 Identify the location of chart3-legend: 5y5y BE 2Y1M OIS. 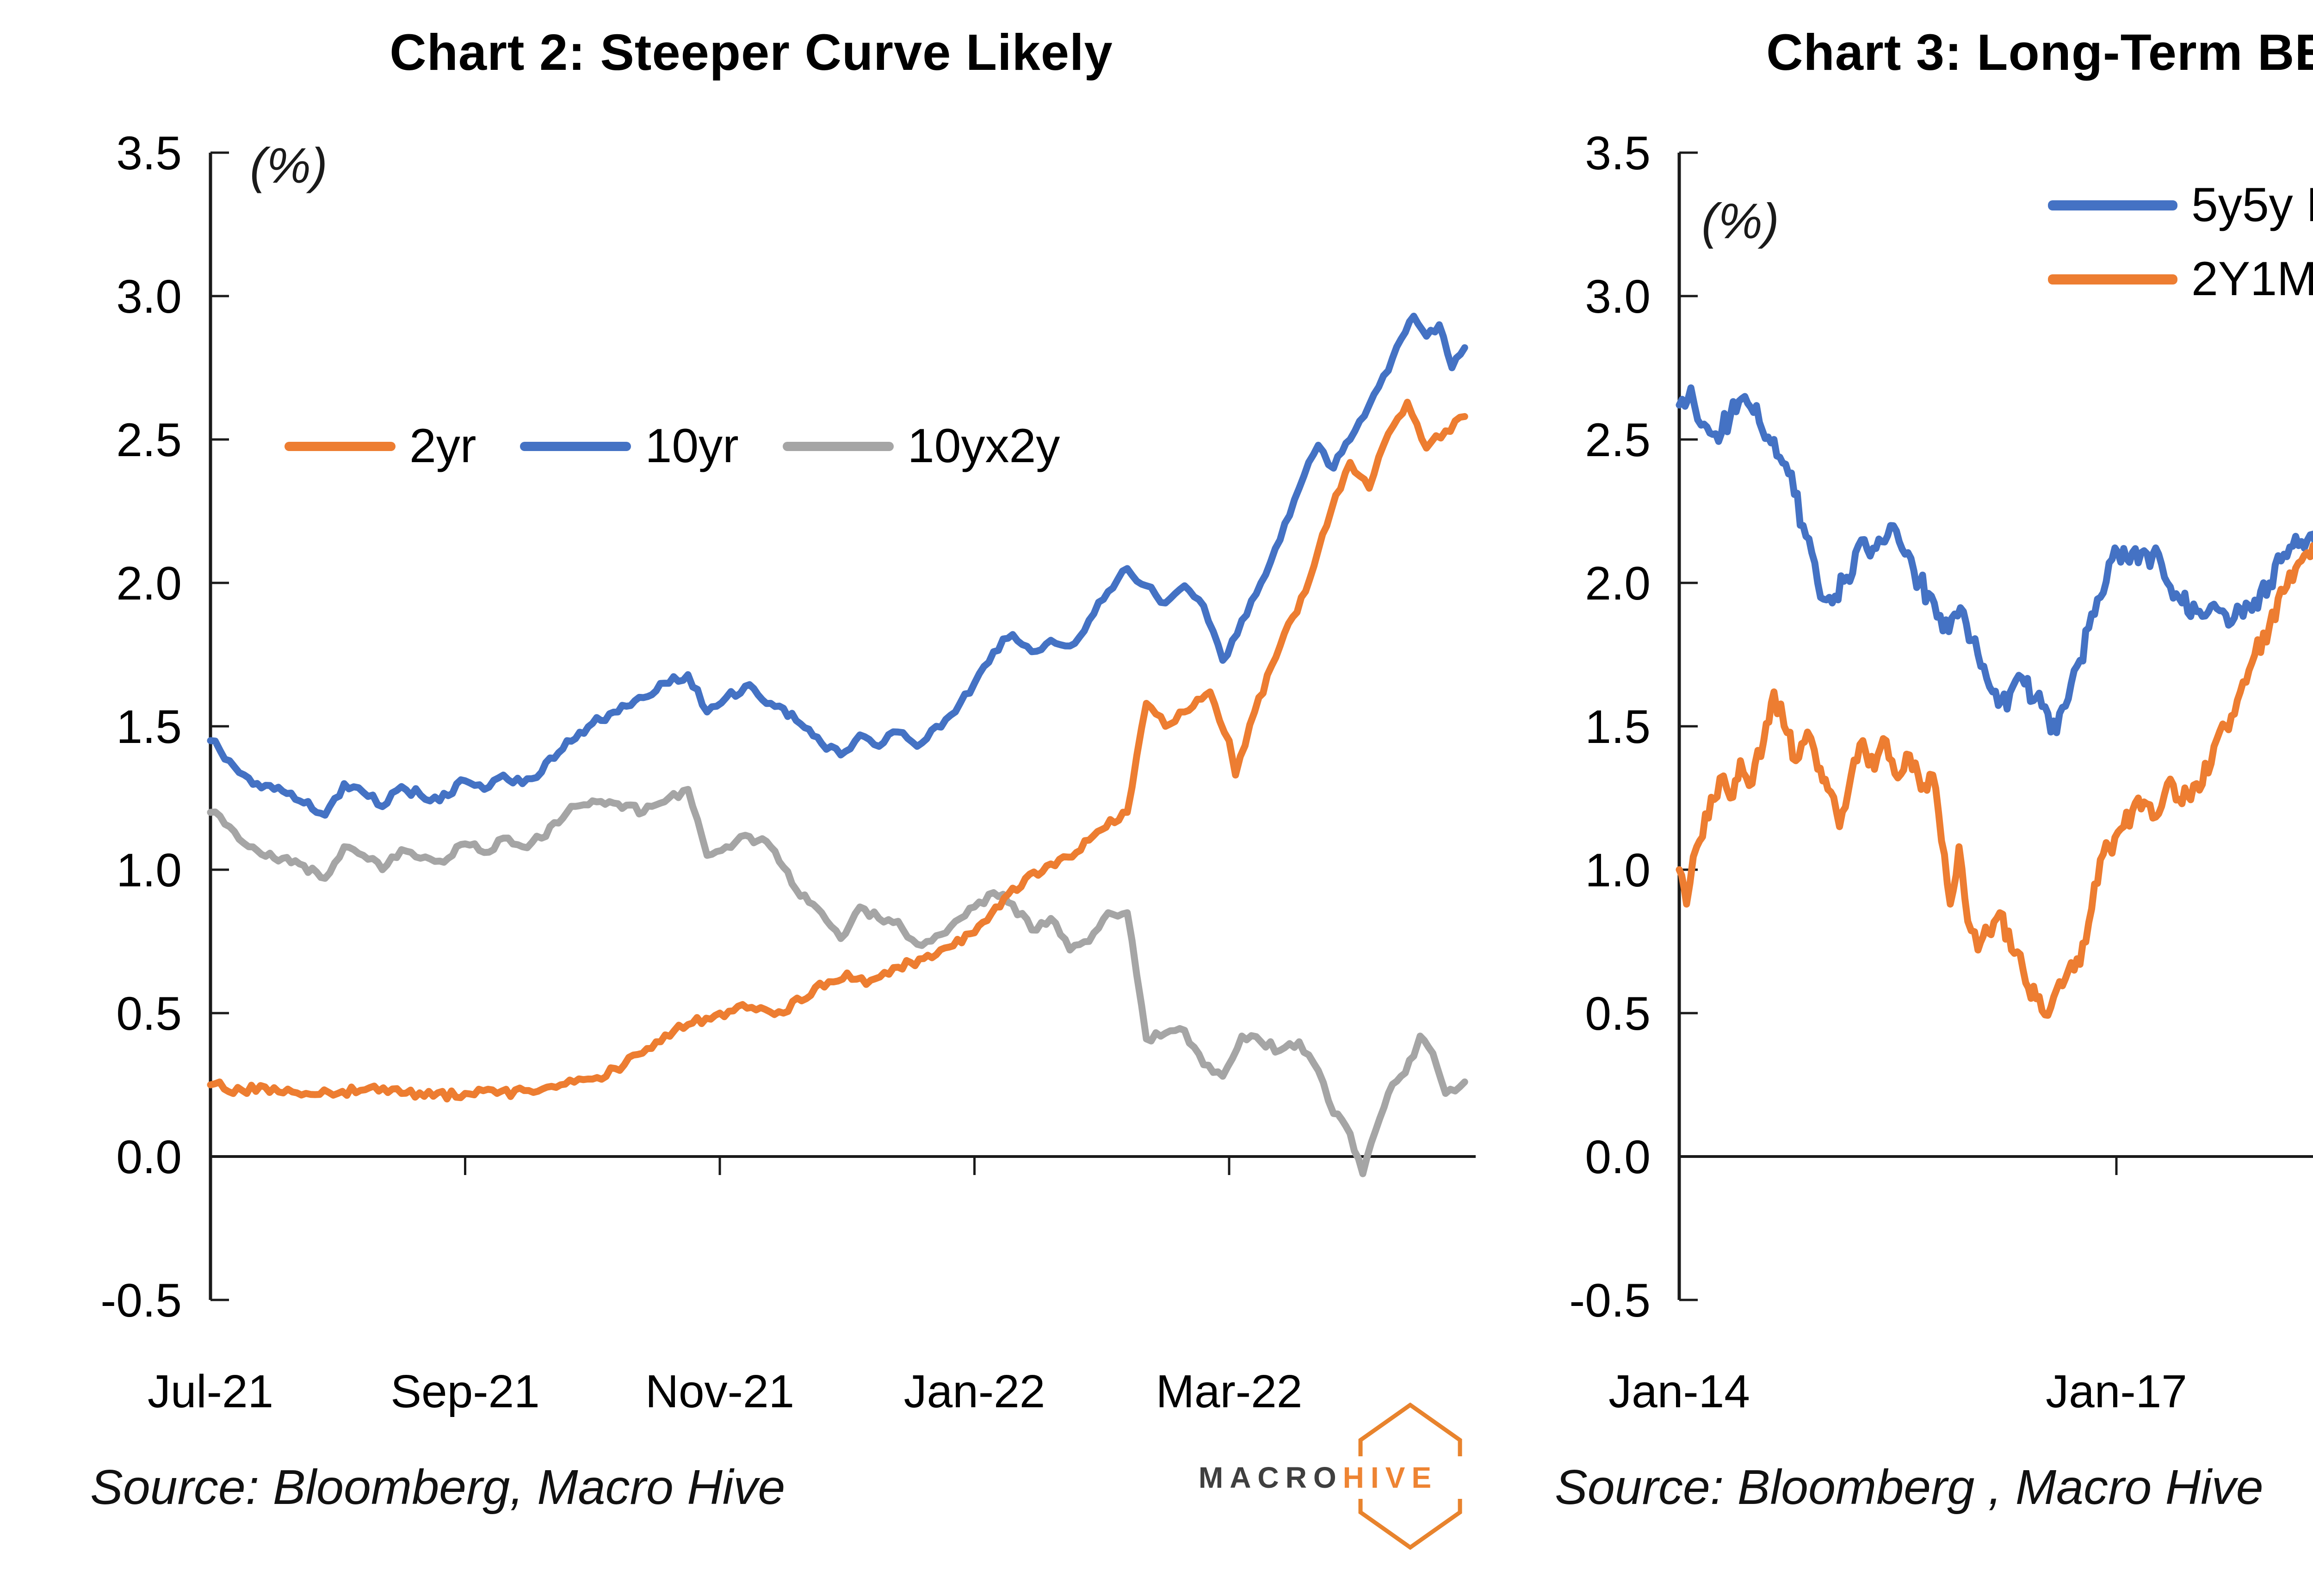
(2180, 253).